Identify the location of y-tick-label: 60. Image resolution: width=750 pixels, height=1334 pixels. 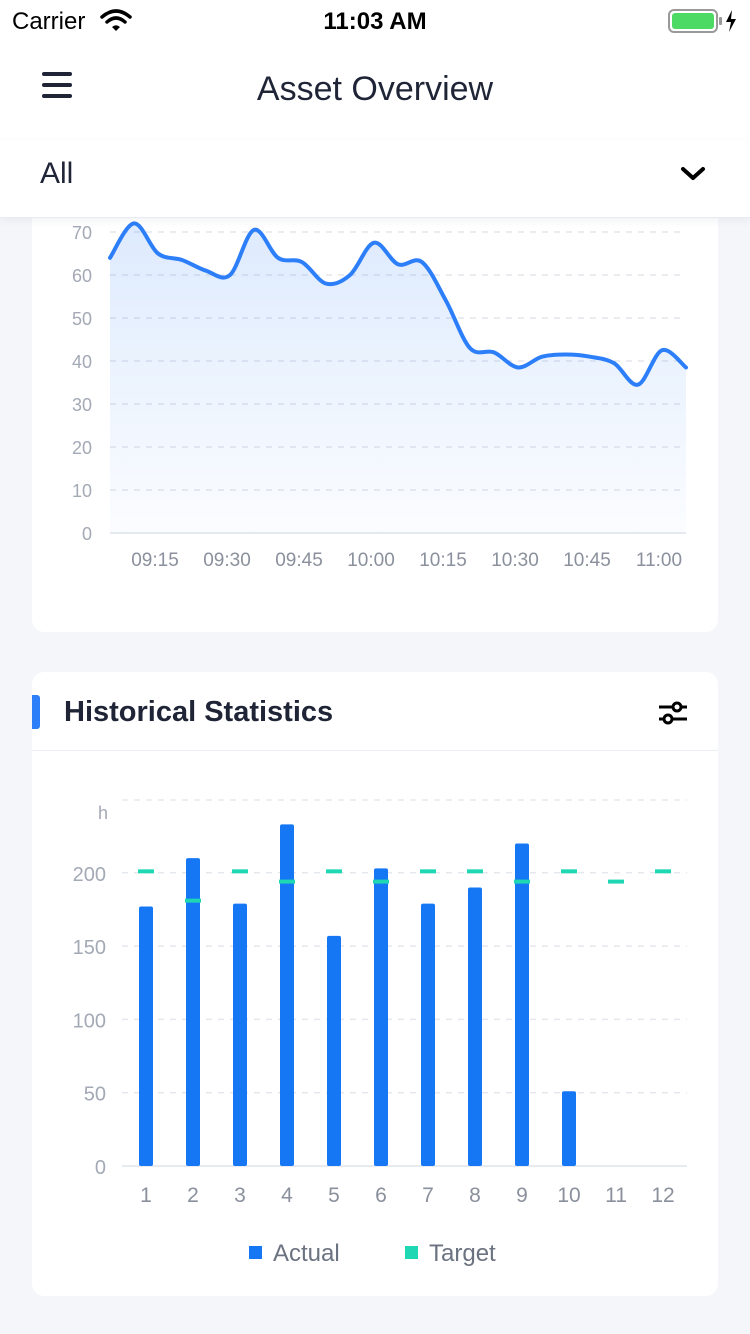
(82, 276).